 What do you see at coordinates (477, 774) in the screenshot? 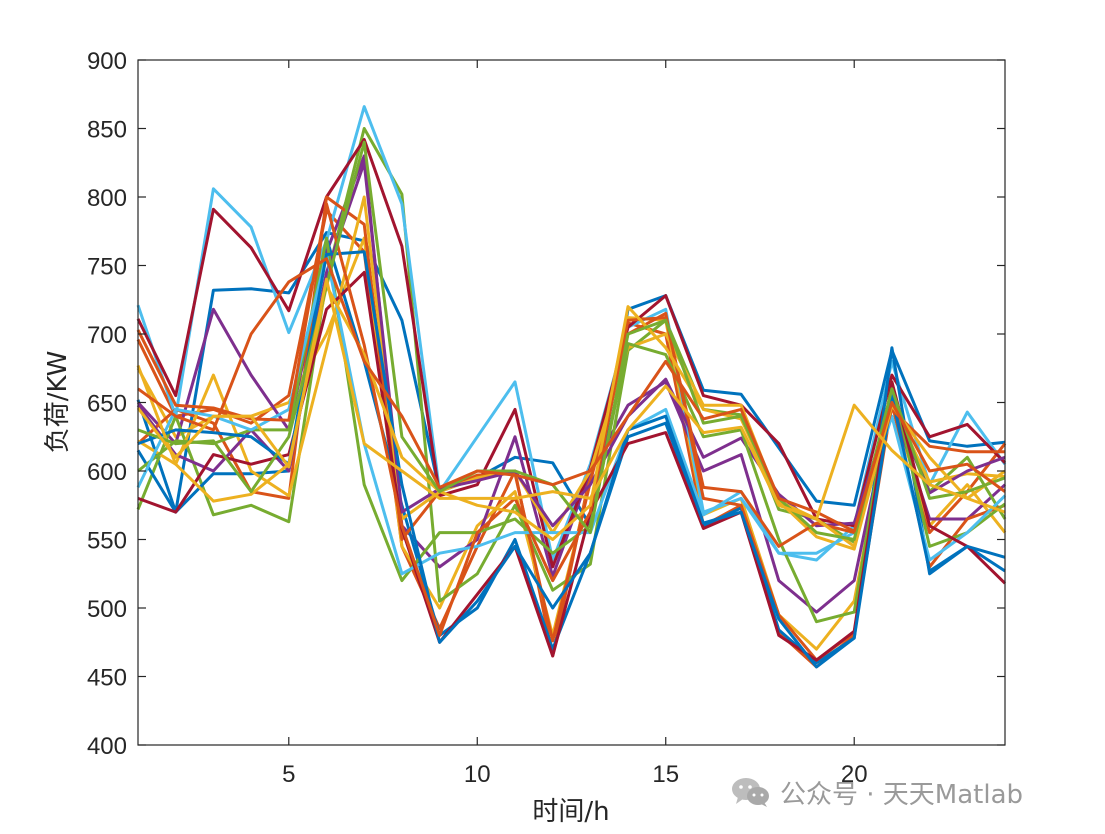
I see `x-tick-label: 10` at bounding box center [477, 774].